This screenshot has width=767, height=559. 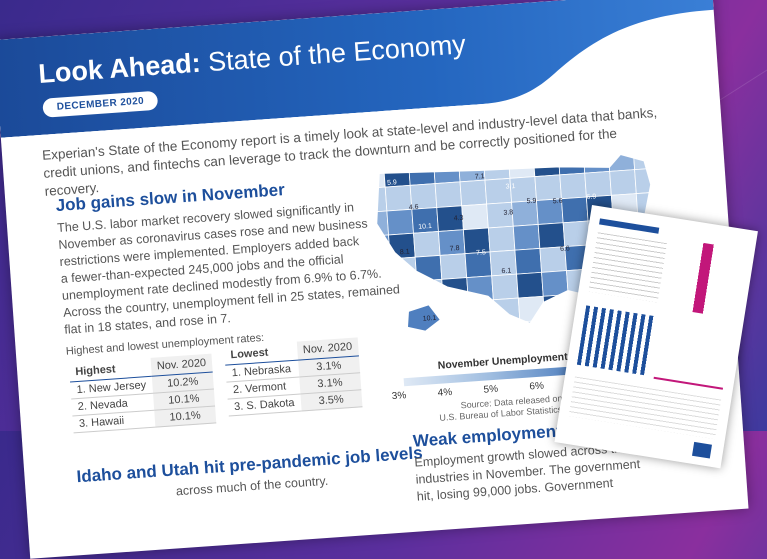 I want to click on state-label: 7.8, so click(x=455, y=249).